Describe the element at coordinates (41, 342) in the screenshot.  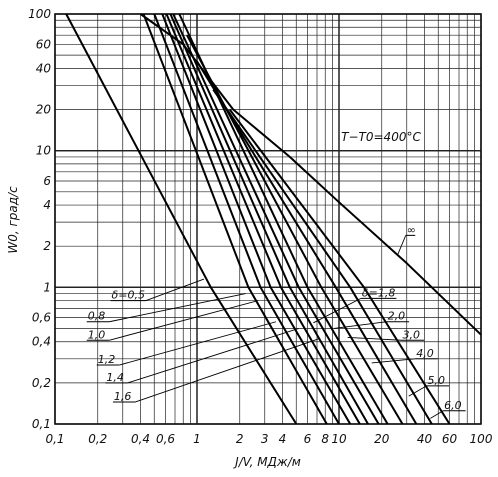
I see `y-tick-label: 0,4` at that location.